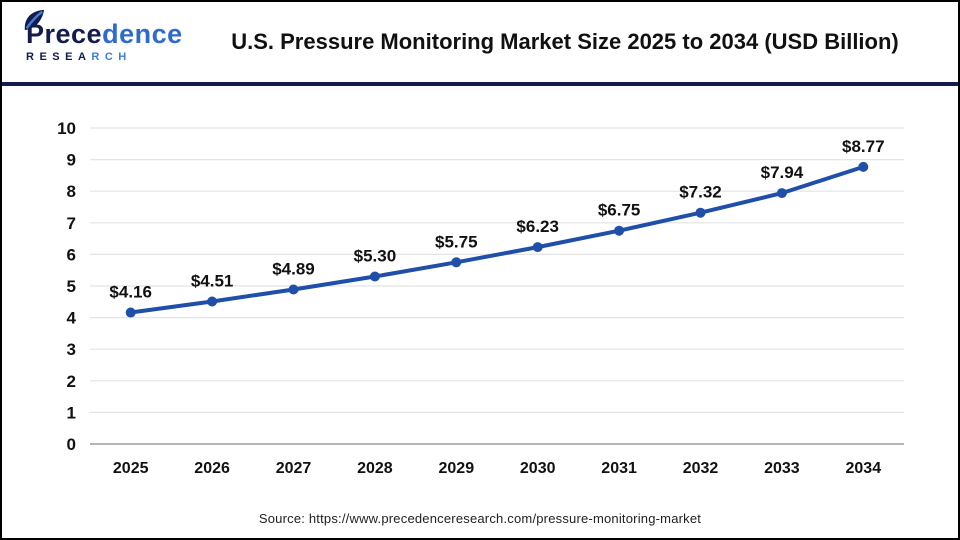  Describe the element at coordinates (293, 268) in the screenshot. I see `svg-text: $4.89` at that location.